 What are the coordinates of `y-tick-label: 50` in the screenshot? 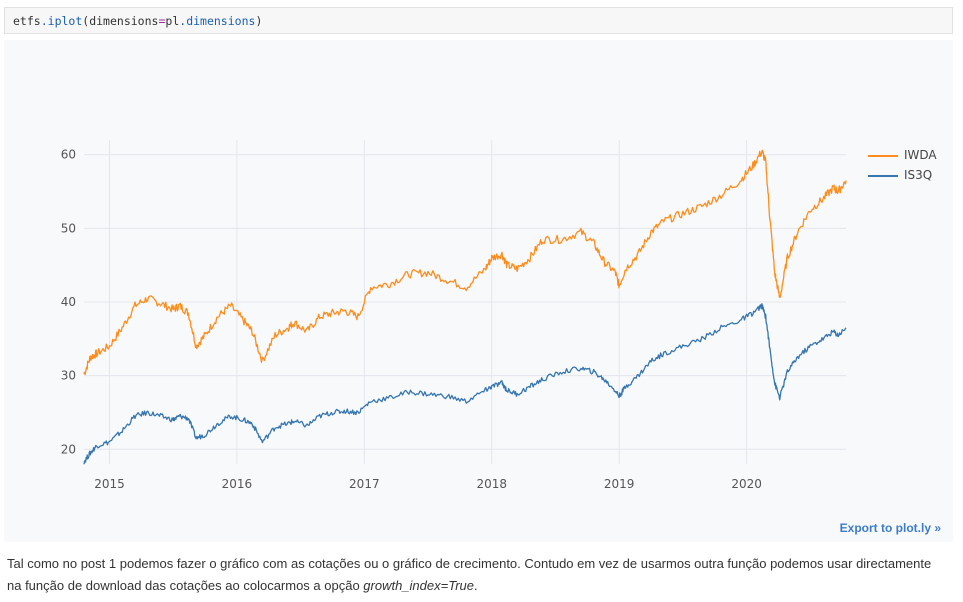 It's located at (68, 228).